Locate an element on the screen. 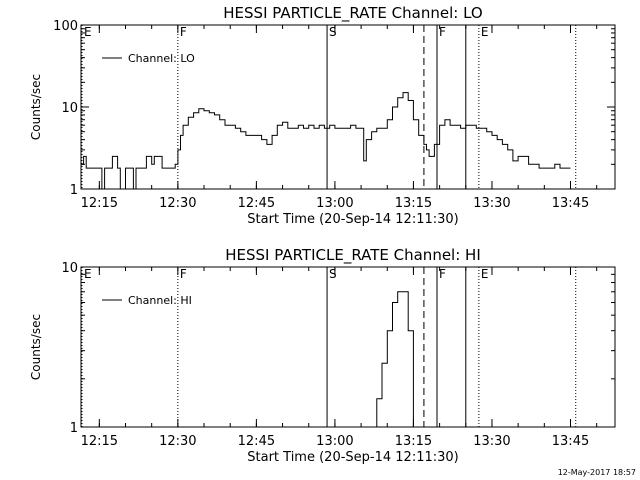  series-line is located at coordinates (392, 359).